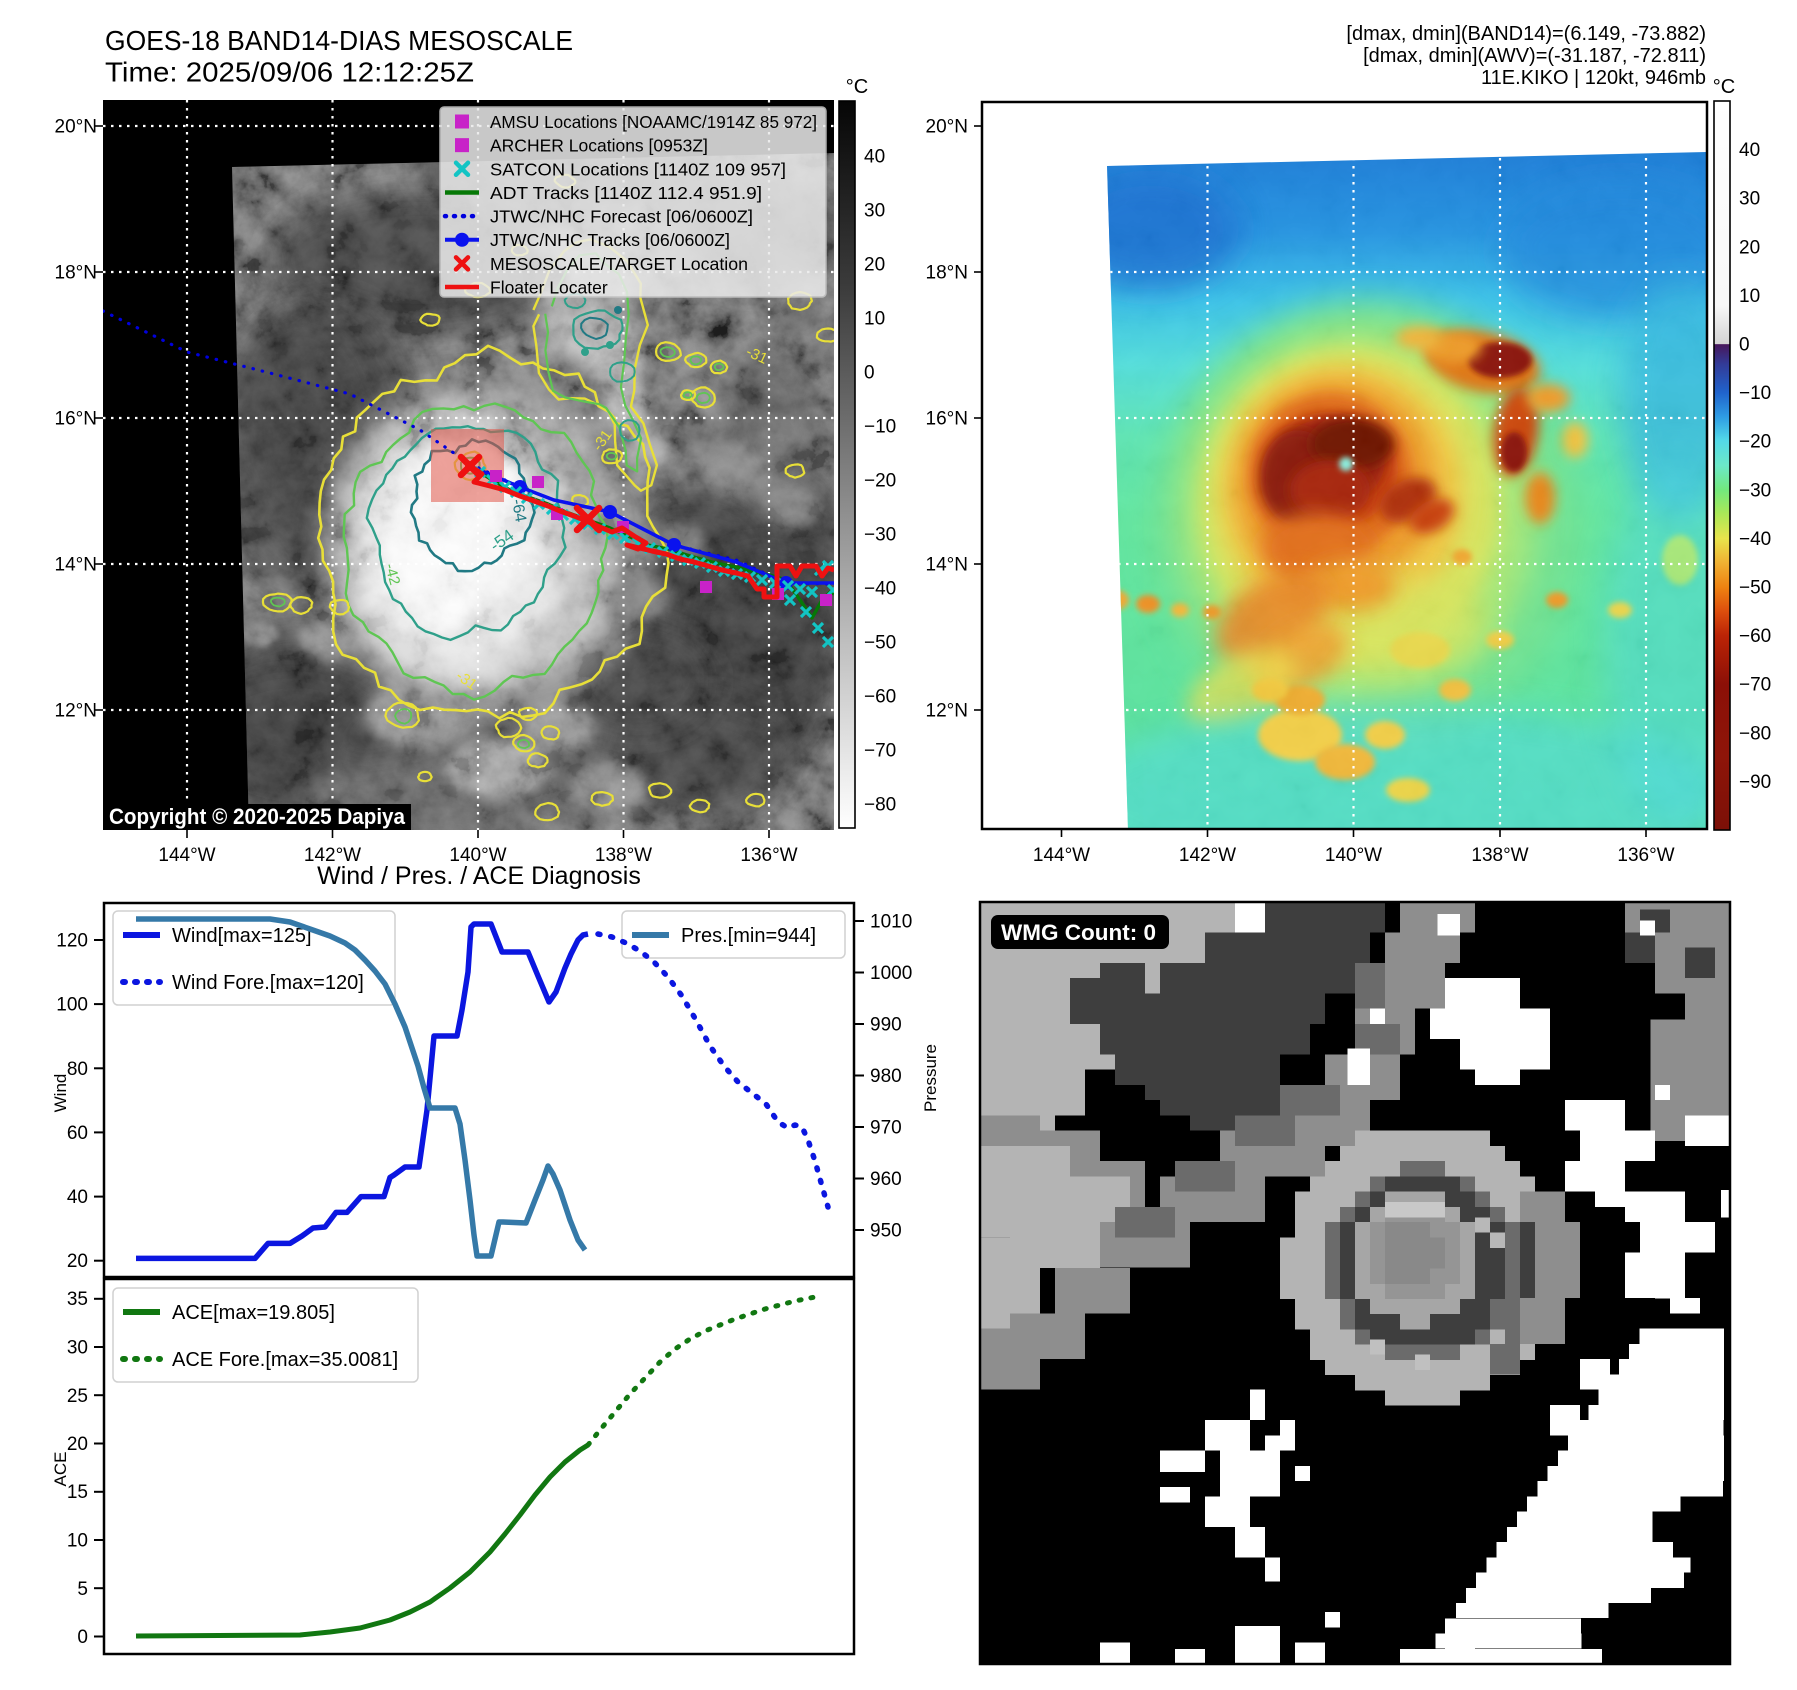 Image resolution: width=1797 pixels, height=1690 pixels. Describe the element at coordinates (72, 941) in the screenshot. I see `svg-text: 120` at that location.